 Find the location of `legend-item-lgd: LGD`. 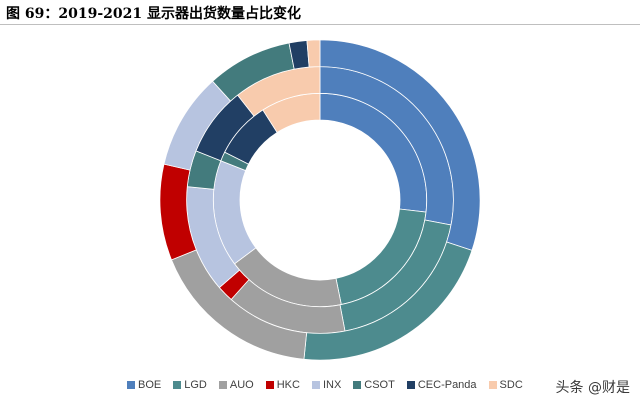

legend-item-lgd: LGD is located at coordinates (190, 385).